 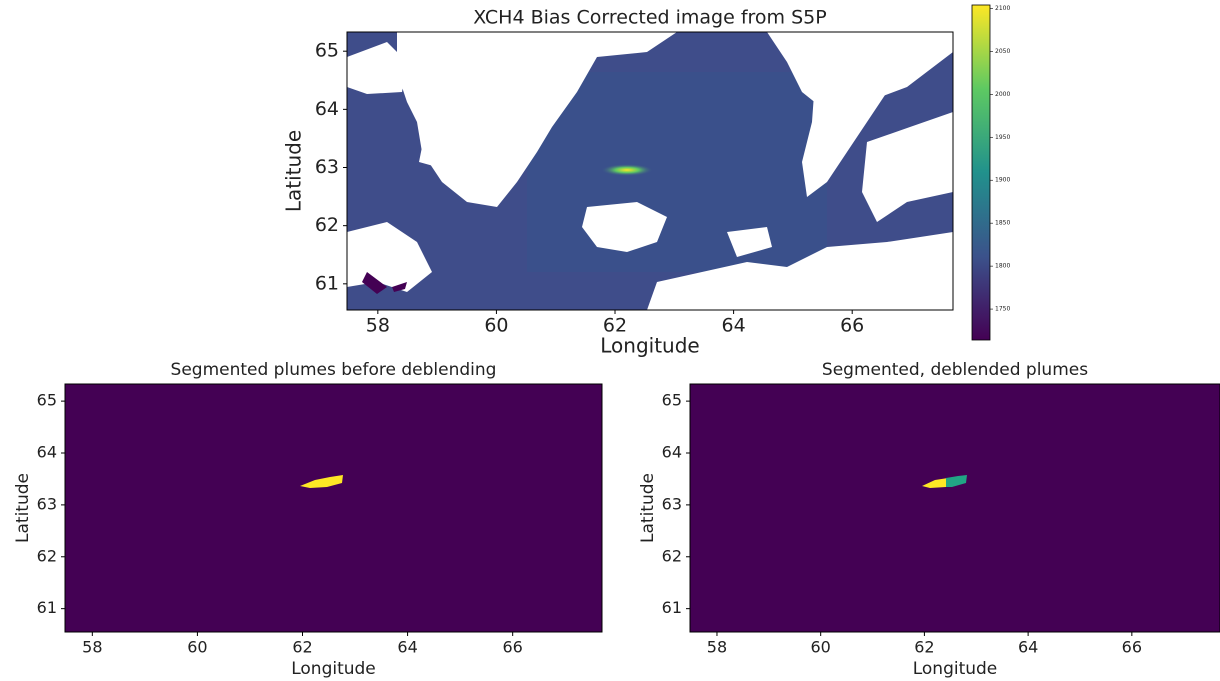 I want to click on colorbar-tick-label: 1750, so click(x=1002, y=309).